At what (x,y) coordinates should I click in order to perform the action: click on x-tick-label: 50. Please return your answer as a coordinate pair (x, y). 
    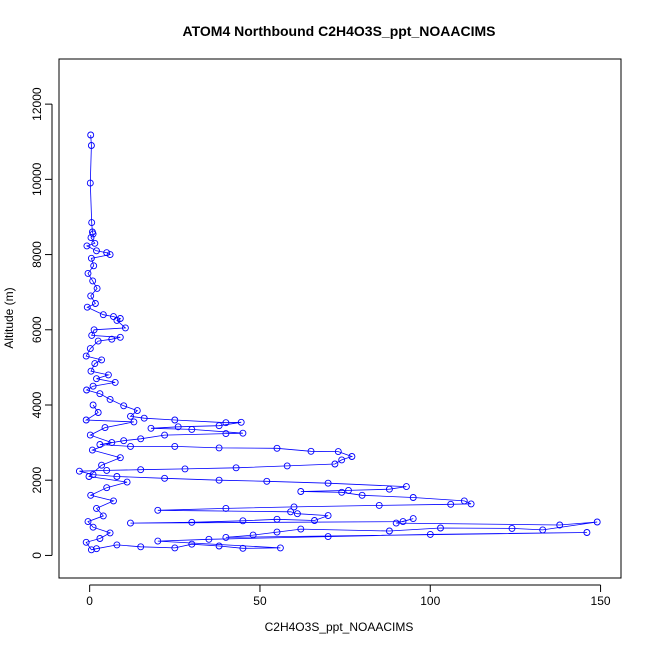
    Looking at the image, I should click on (260, 601).